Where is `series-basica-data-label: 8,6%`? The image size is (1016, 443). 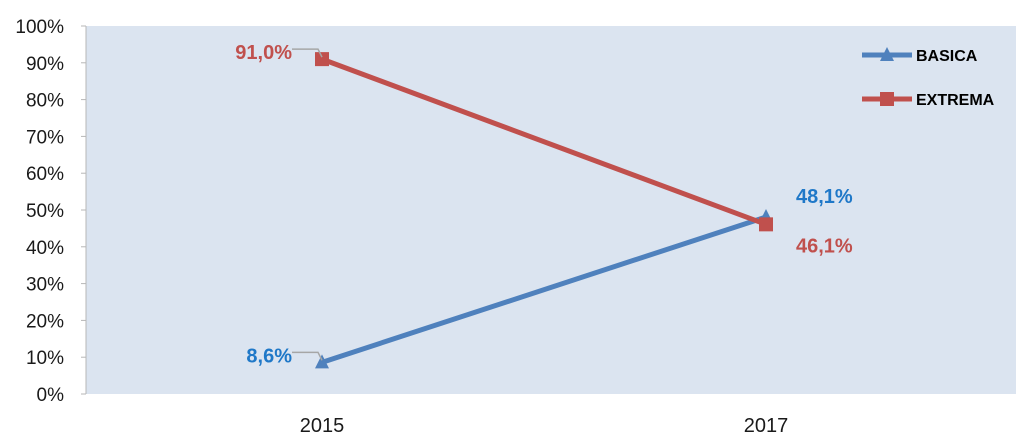 series-basica-data-label: 8,6% is located at coordinates (269, 356).